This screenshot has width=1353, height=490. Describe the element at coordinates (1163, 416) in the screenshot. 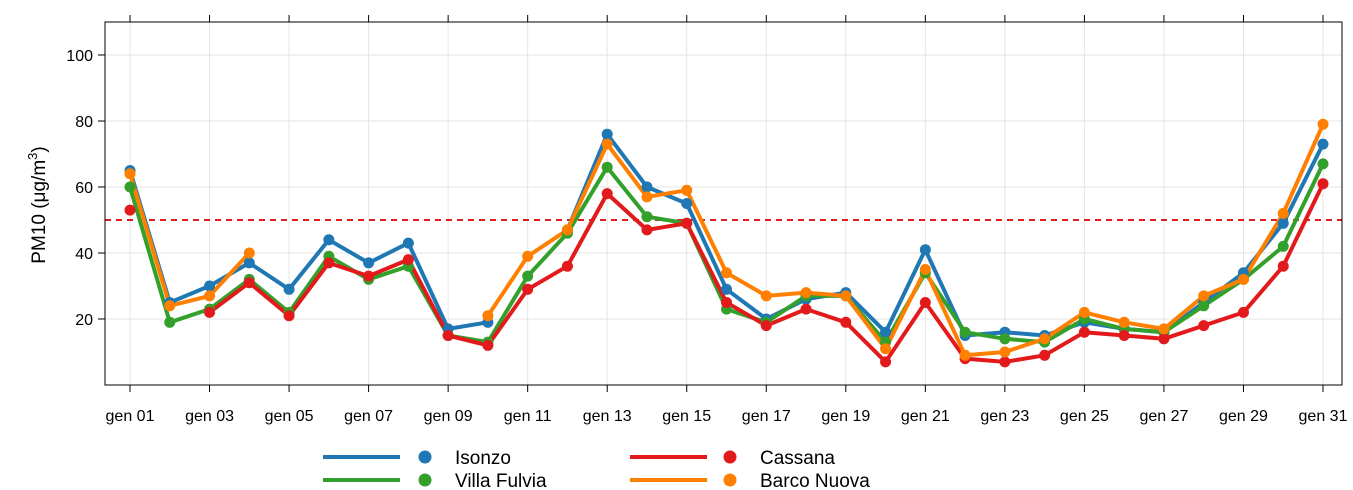

I see `x-tick-label: gen 27` at that location.